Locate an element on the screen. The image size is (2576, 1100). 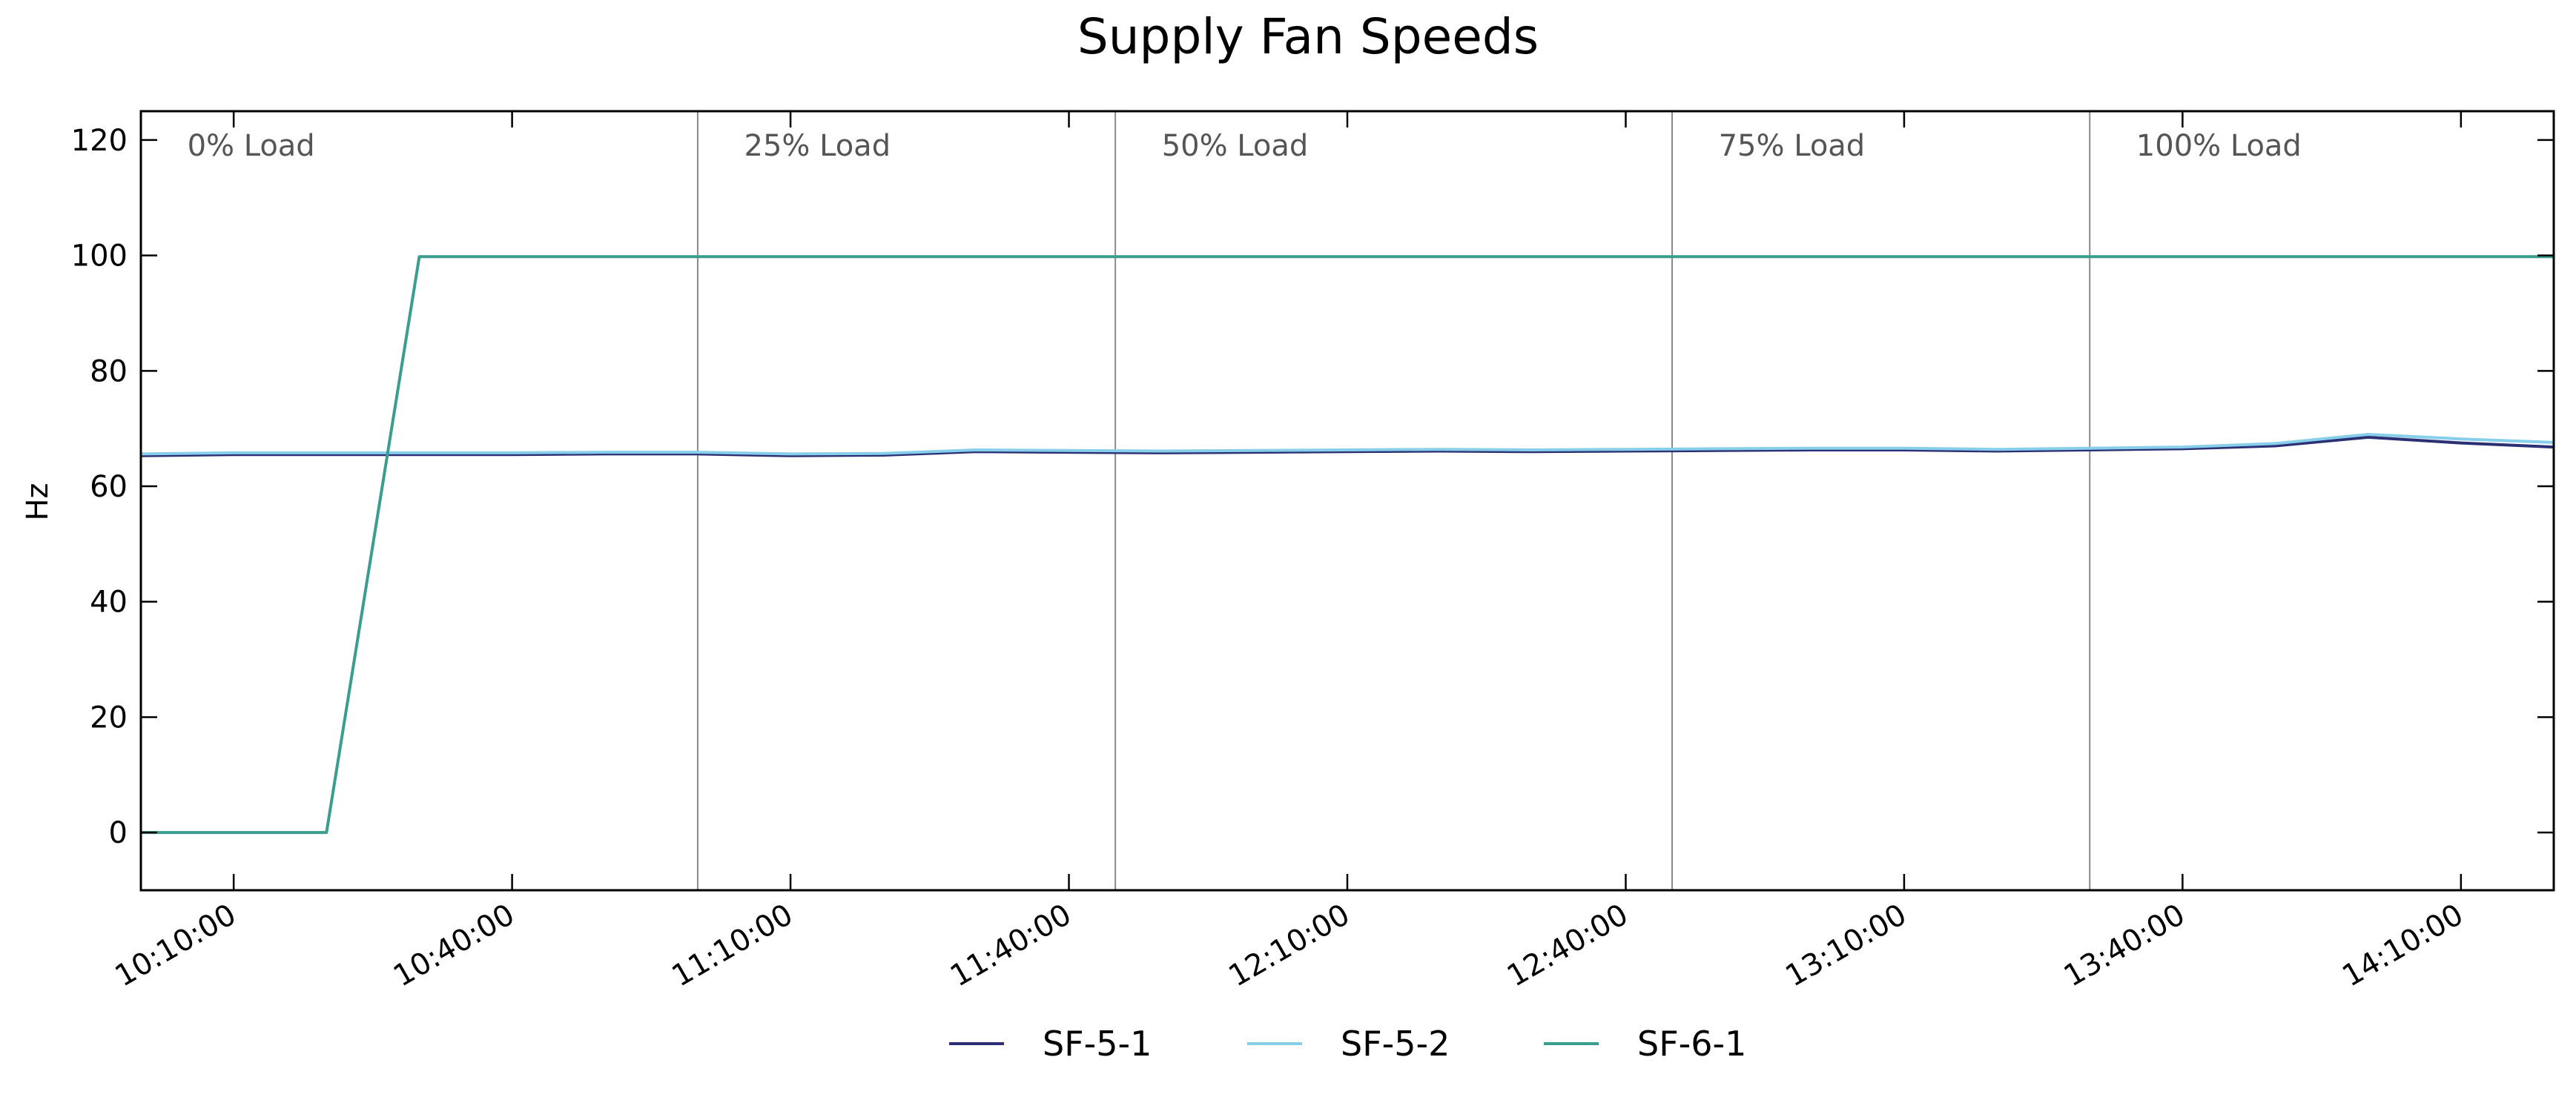
y-tick-label: 40 is located at coordinates (109, 603).